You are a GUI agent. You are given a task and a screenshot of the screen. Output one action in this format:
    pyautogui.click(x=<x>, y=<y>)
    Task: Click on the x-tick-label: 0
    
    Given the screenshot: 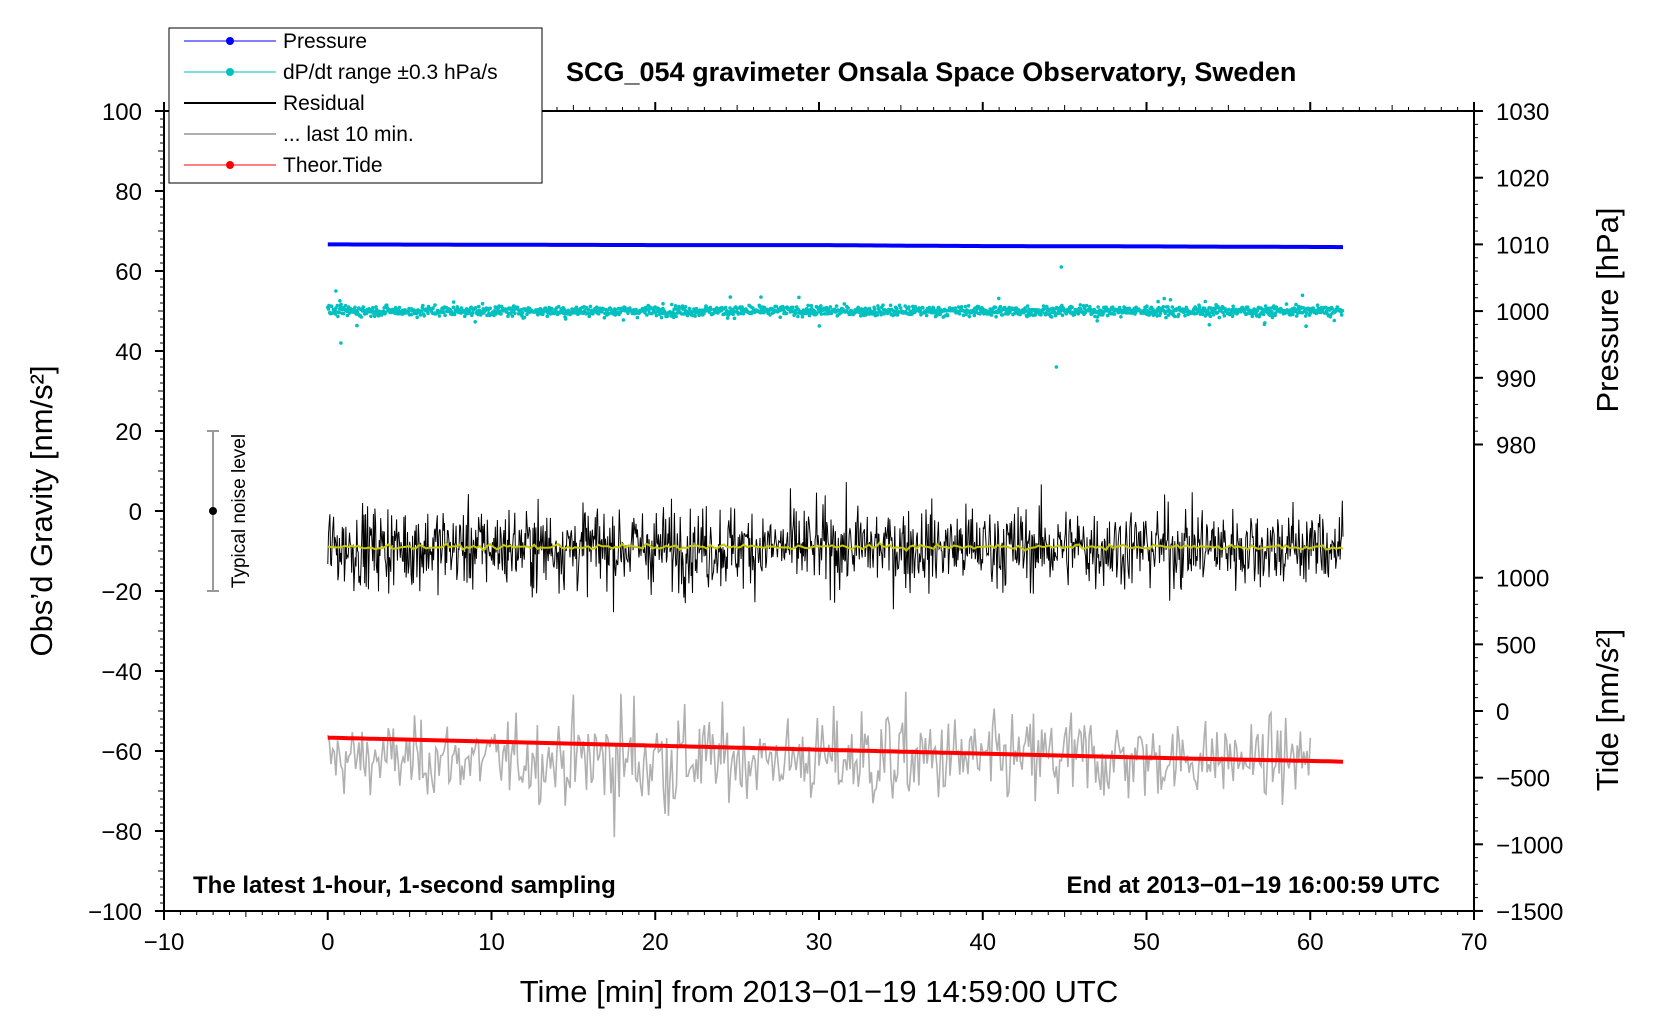 What is the action you would take?
    pyautogui.click(x=327, y=942)
    